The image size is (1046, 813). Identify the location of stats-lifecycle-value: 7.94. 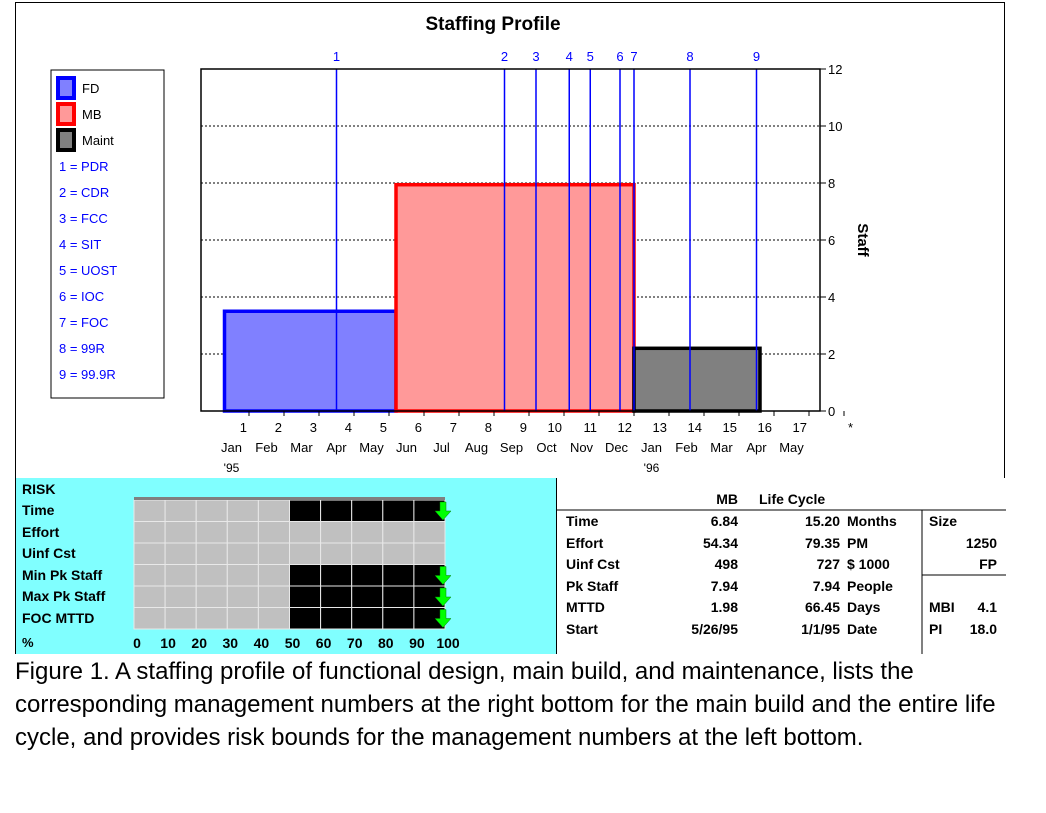
(826, 585).